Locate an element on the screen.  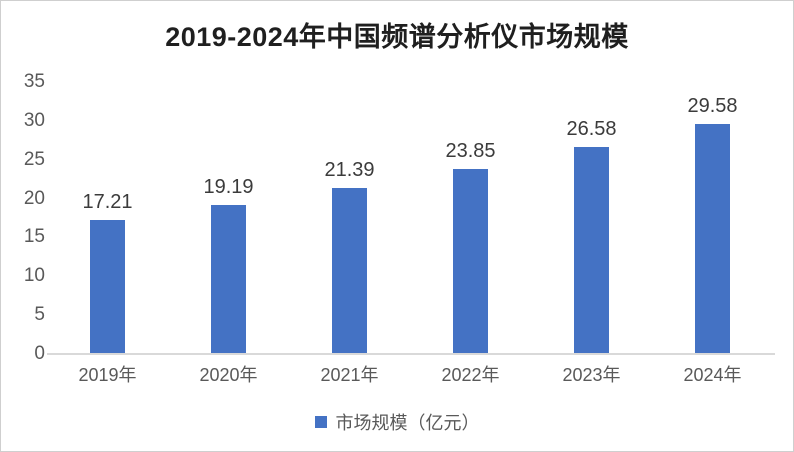
y-tick-label: 35 is located at coordinates (34, 81).